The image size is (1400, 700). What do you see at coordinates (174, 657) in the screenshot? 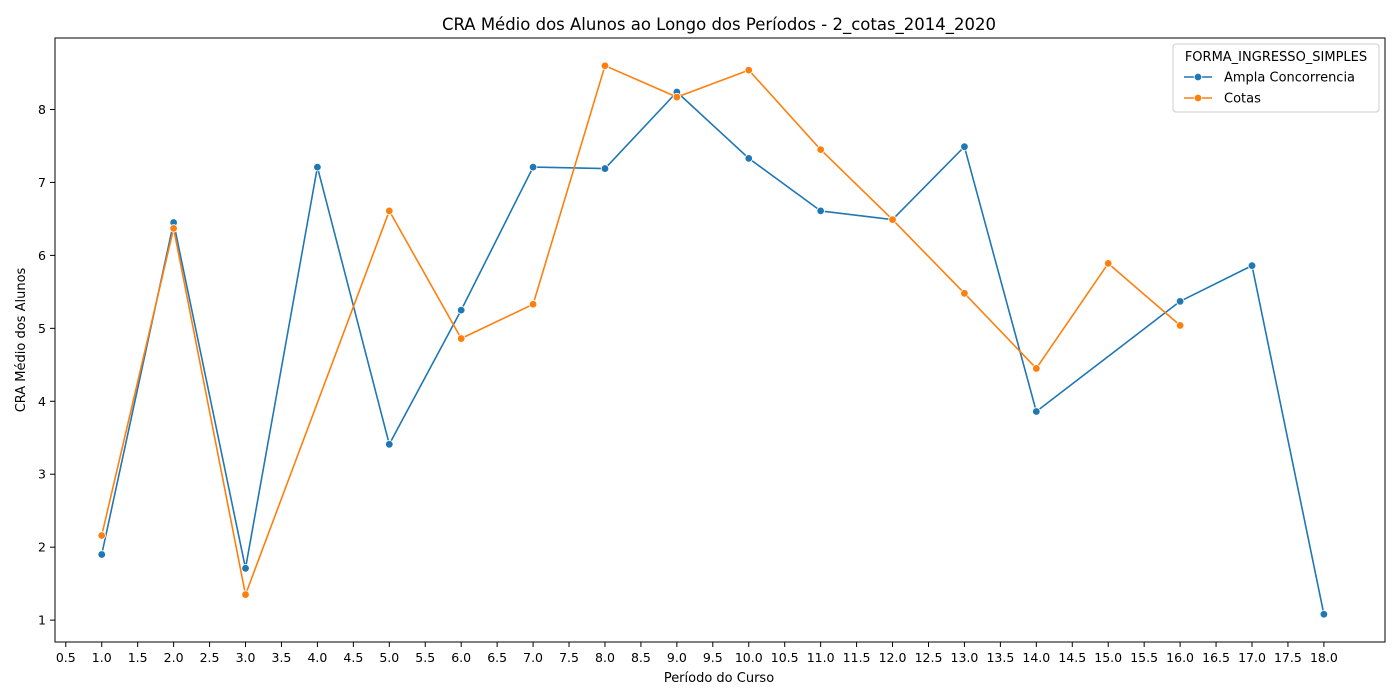
I see `x-tick-label: 2.0` at bounding box center [174, 657].